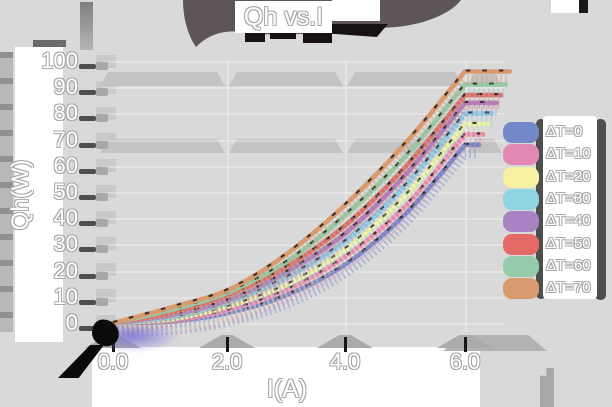  I want to click on x-tick-label: 4.0, so click(345, 361).